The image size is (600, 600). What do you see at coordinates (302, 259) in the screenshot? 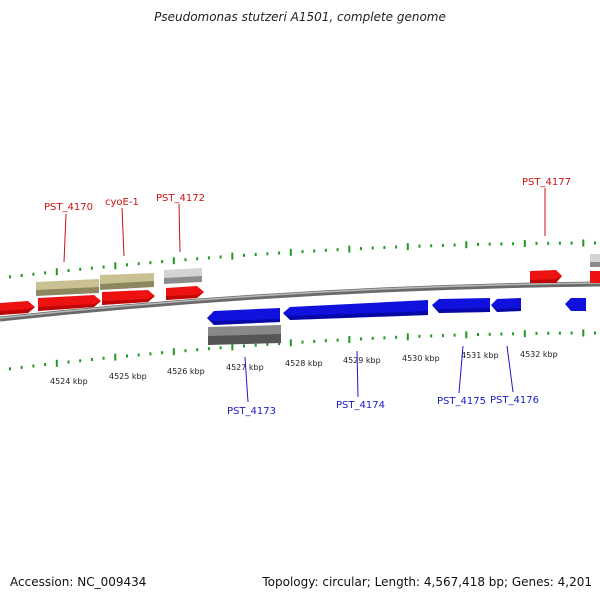
I see `outer-tick-track` at bounding box center [302, 259].